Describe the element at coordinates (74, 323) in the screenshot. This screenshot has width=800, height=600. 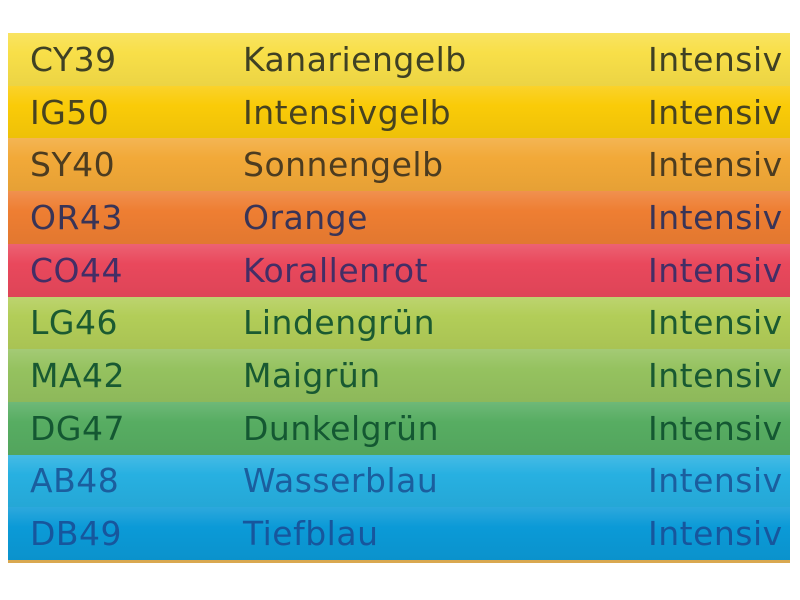
I see `color-code-cell: LG46` at that location.